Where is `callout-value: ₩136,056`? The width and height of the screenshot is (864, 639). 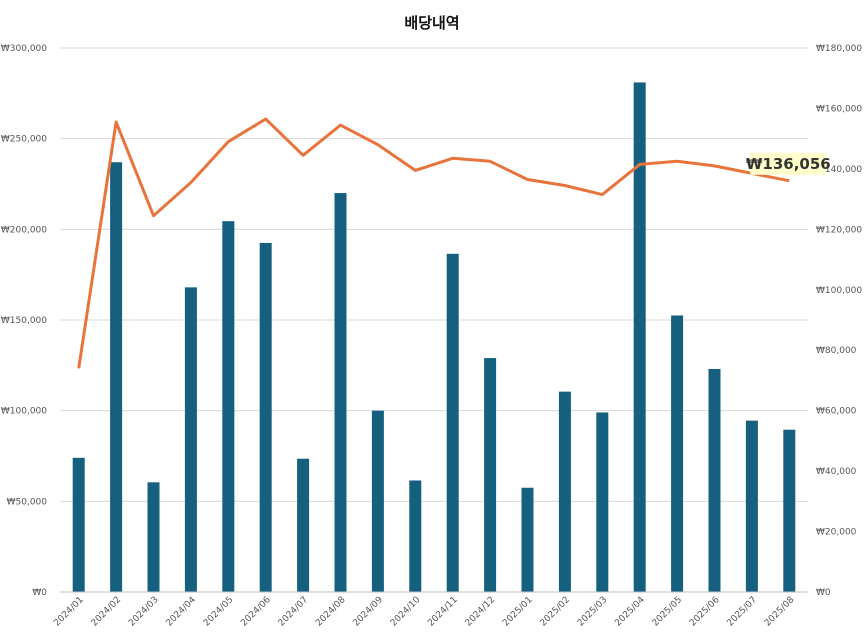
callout-value: ₩136,056 is located at coordinates (788, 164).